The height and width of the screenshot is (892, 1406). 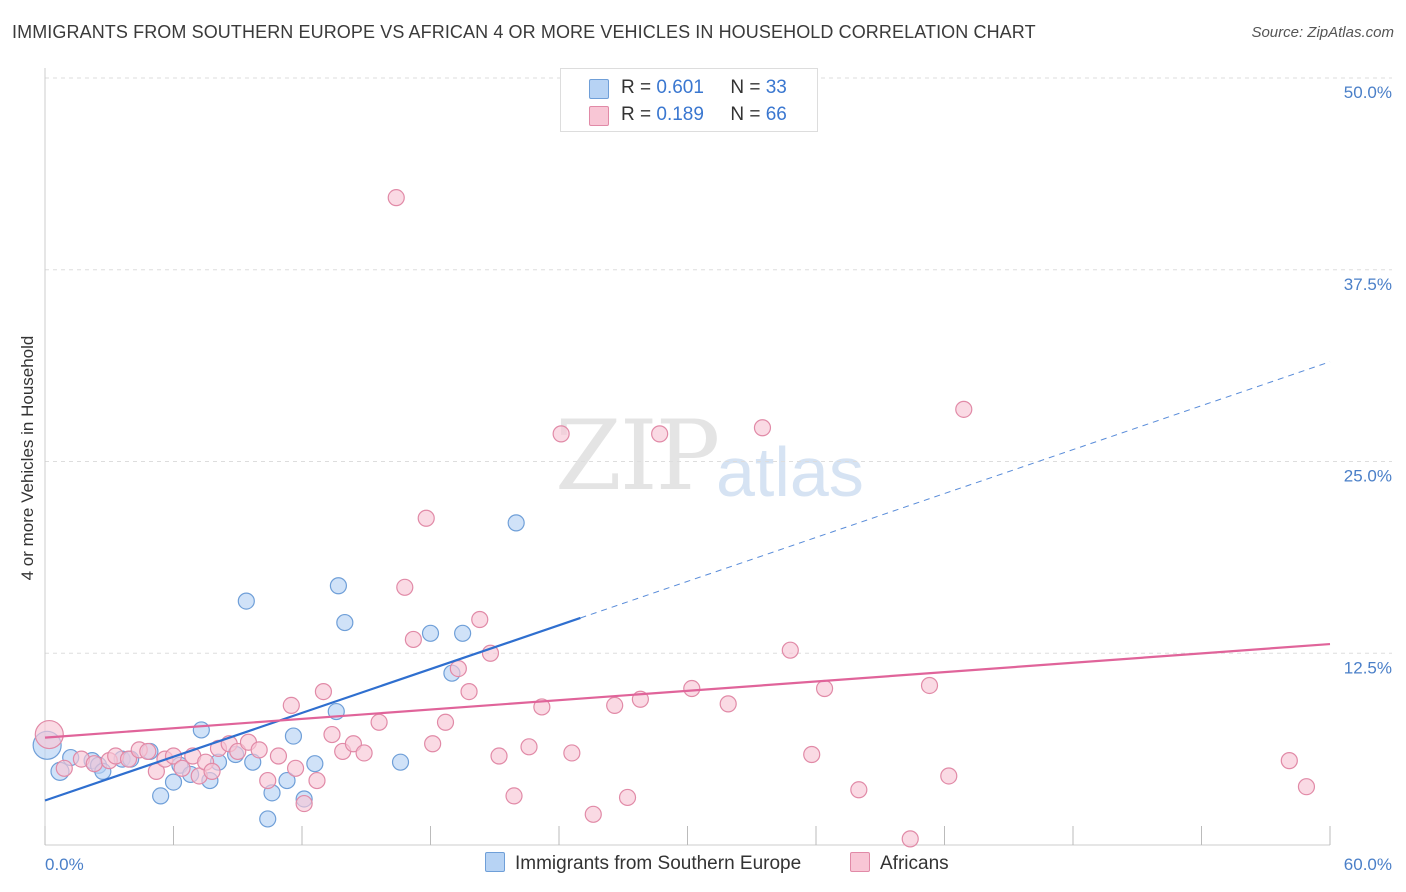 I want to click on y-tick-label: 50.0%, so click(x=1368, y=92).